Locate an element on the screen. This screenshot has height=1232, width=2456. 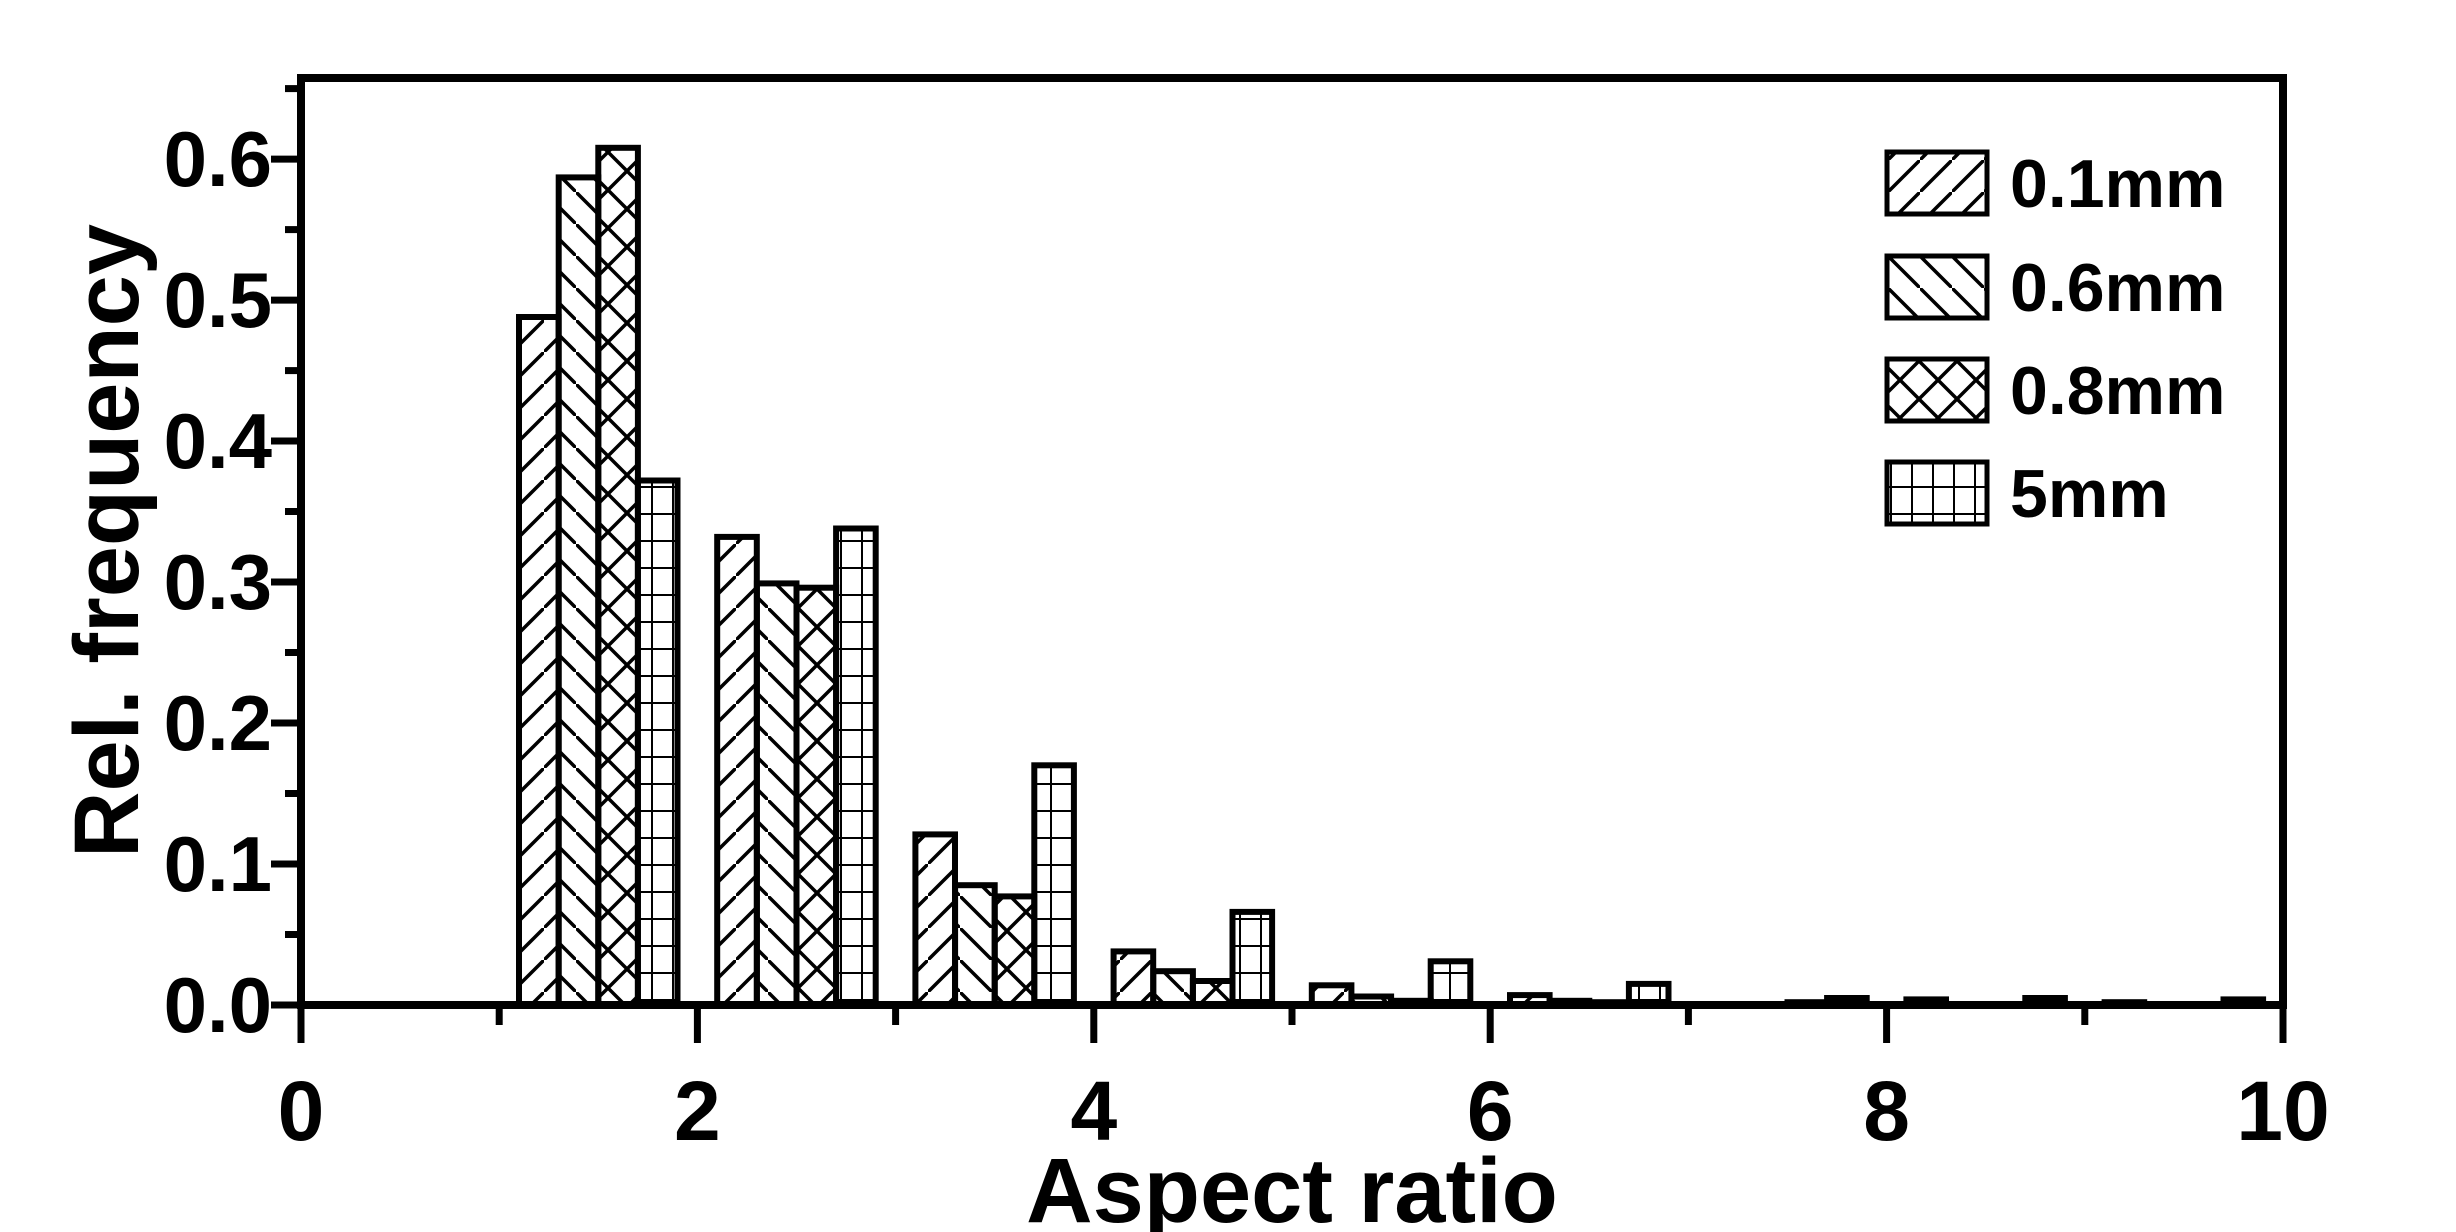
legend-entry-0.6mm: 0.6mm is located at coordinates (2054, 288).